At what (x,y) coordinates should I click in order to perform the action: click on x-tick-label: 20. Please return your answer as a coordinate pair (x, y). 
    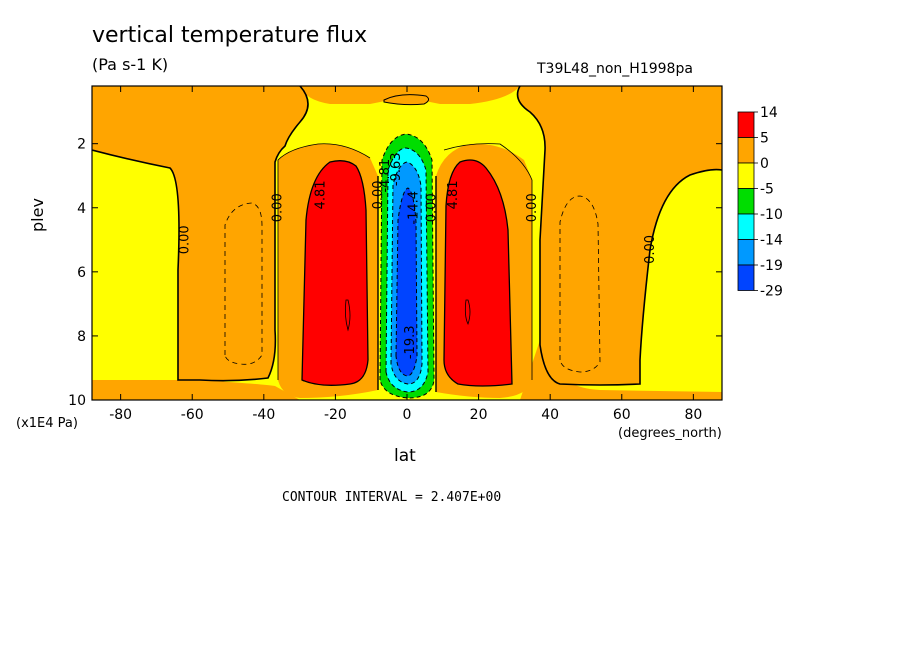
    Looking at the image, I should click on (479, 415).